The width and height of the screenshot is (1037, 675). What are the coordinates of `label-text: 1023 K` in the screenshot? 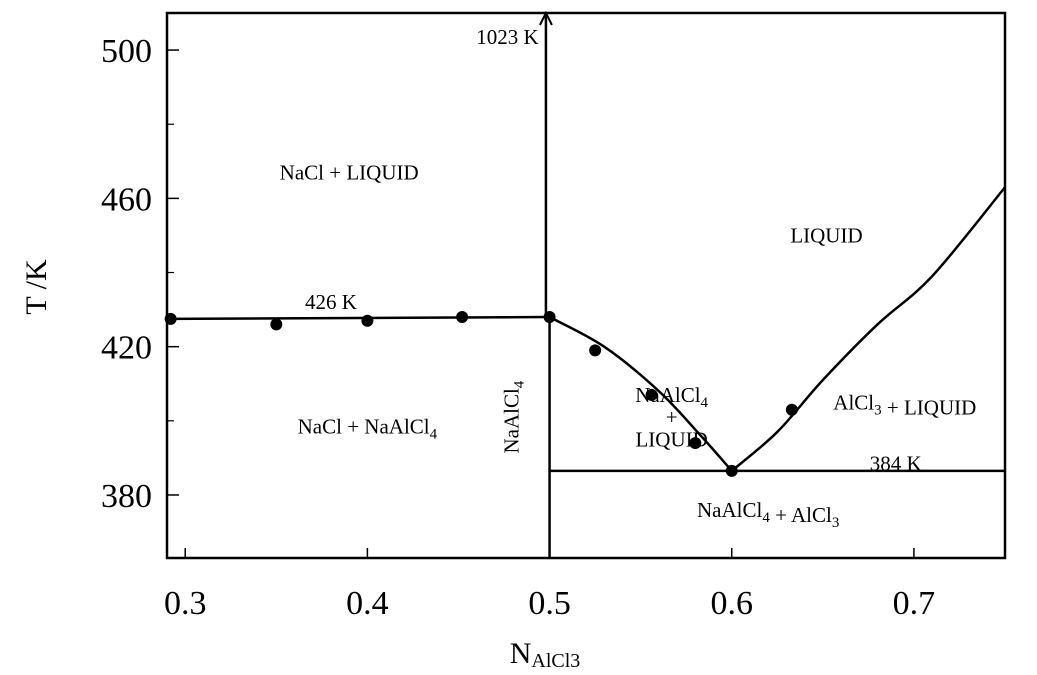 It's located at (507, 37).